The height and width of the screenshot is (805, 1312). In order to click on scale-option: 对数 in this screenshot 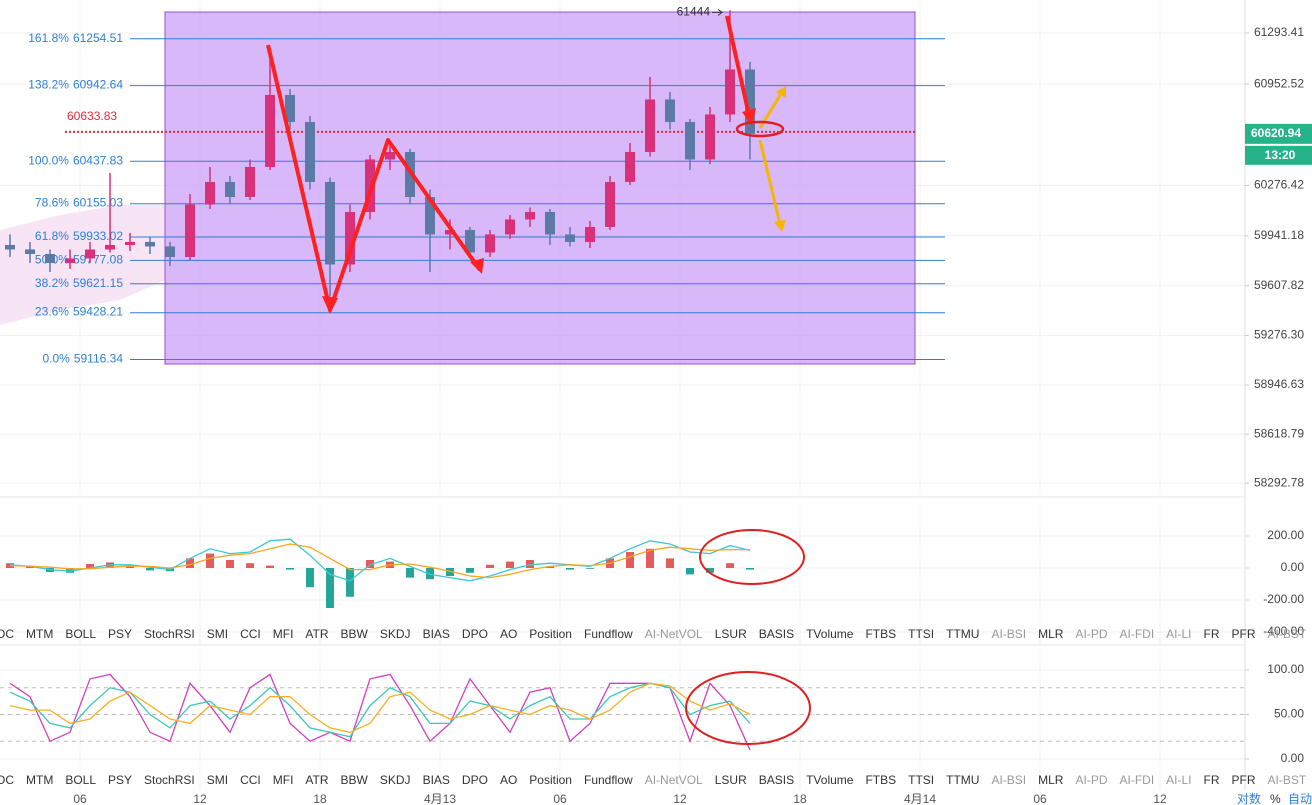, I will do `click(1249, 798)`.